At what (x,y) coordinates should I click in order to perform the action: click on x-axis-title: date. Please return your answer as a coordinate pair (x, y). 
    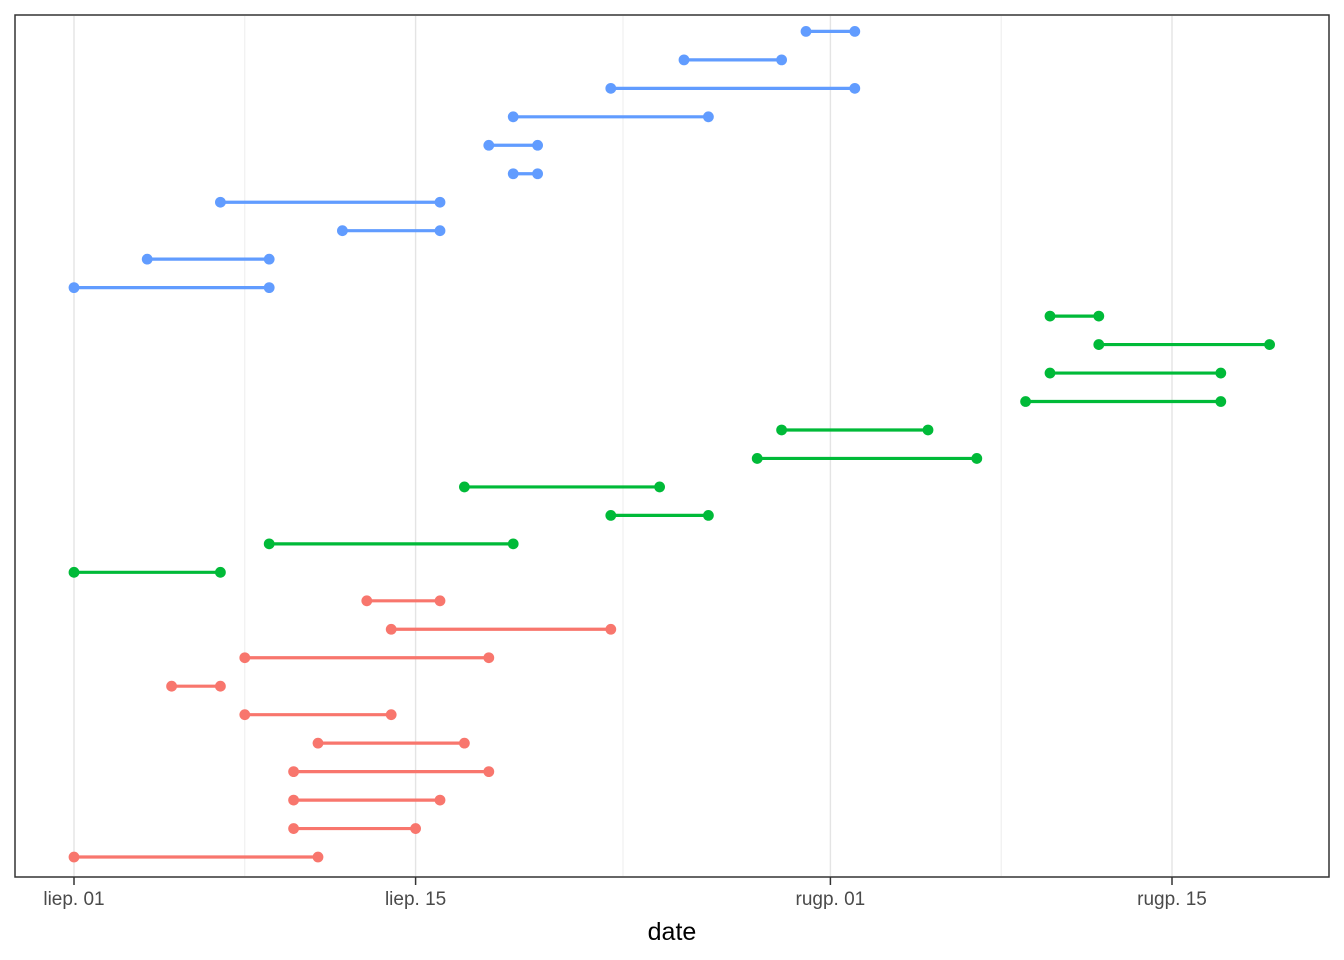
    Looking at the image, I should click on (672, 932).